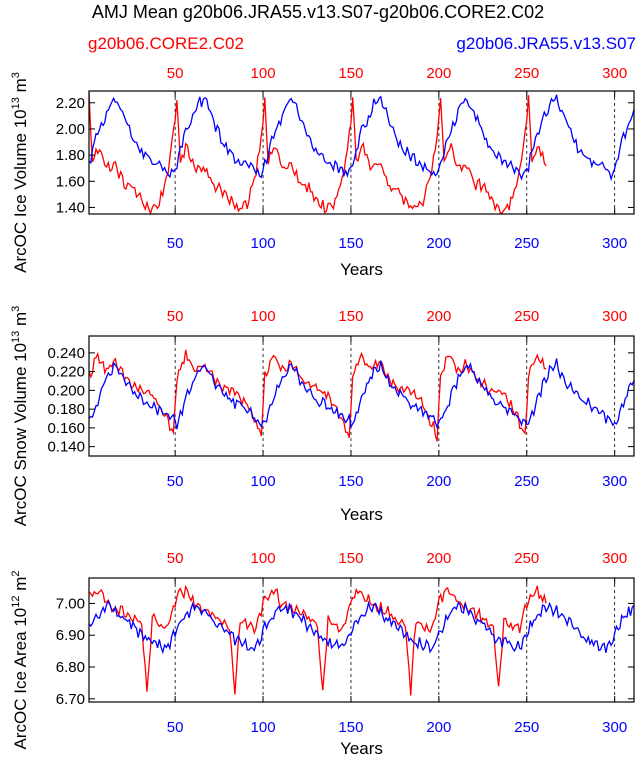 The image size is (637, 762). Describe the element at coordinates (66, 409) in the screenshot. I see `y-tick-label: 0.180` at that location.